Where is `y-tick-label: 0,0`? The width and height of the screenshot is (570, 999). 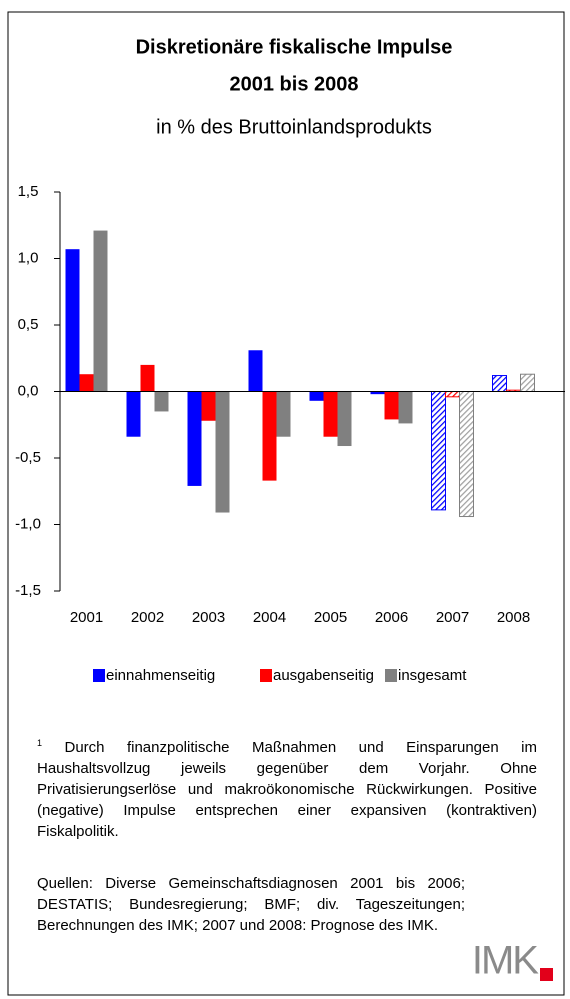
y-tick-label: 0,0 is located at coordinates (28, 390).